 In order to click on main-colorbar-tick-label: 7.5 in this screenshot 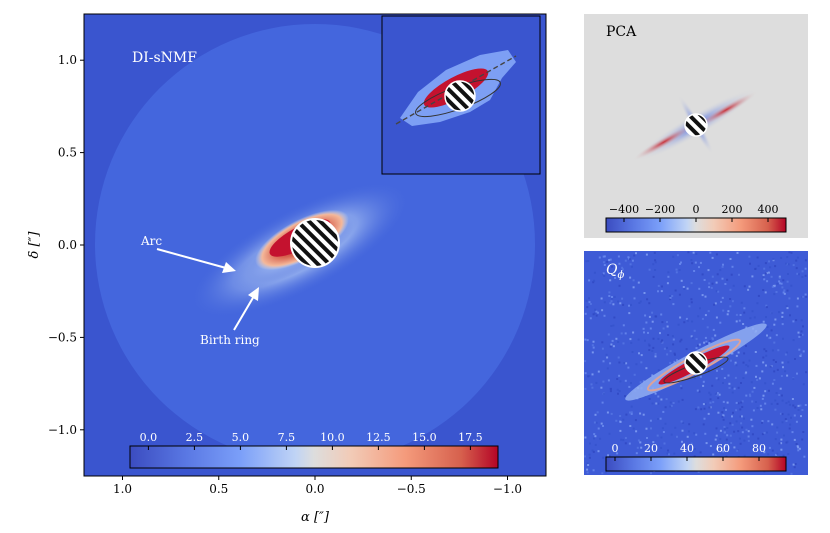, I will do `click(287, 437)`.